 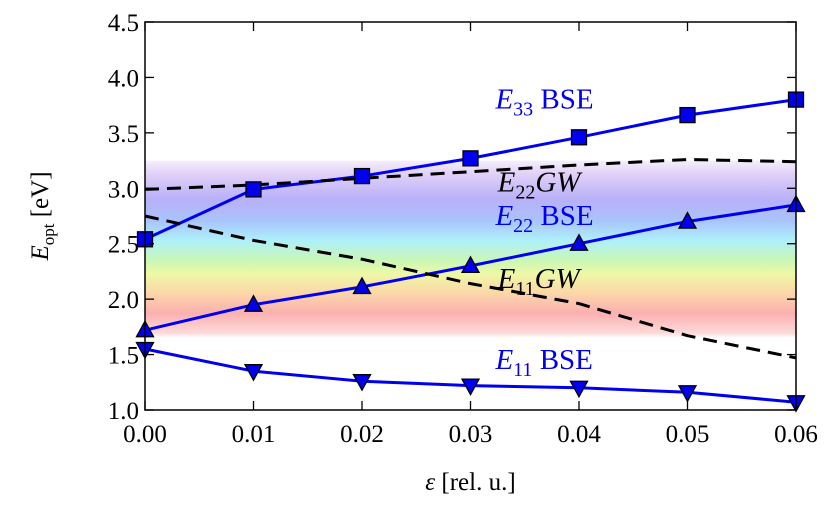 I want to click on y-axis-label: Eopt [eV], so click(x=42, y=216).